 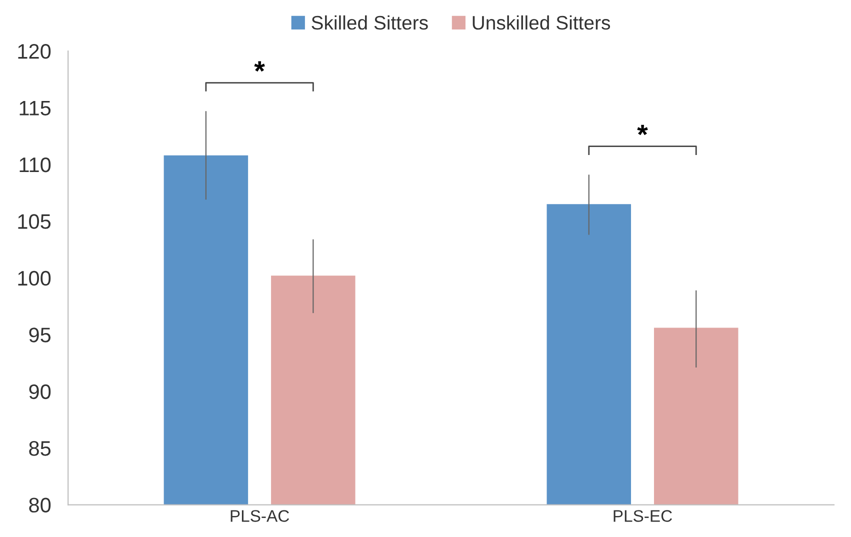 I want to click on y-tick-label: 85, so click(x=40, y=448).